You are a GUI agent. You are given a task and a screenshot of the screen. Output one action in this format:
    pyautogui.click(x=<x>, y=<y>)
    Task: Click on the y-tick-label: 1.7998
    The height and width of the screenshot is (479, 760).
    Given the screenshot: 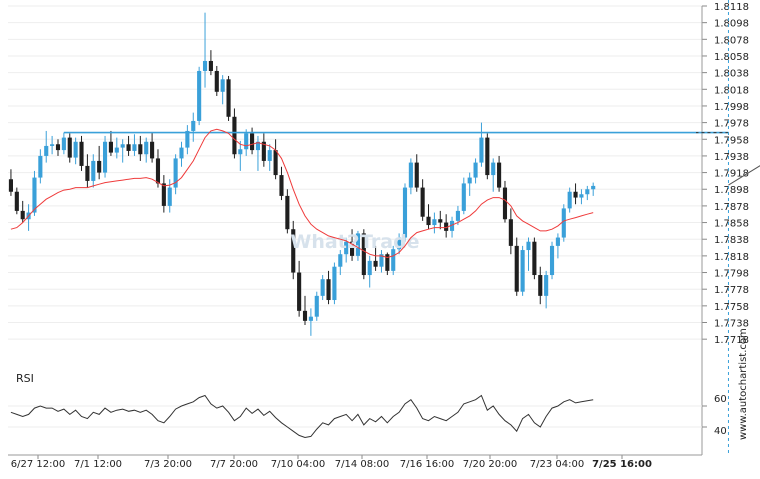 What is the action you would take?
    pyautogui.click(x=731, y=107)
    